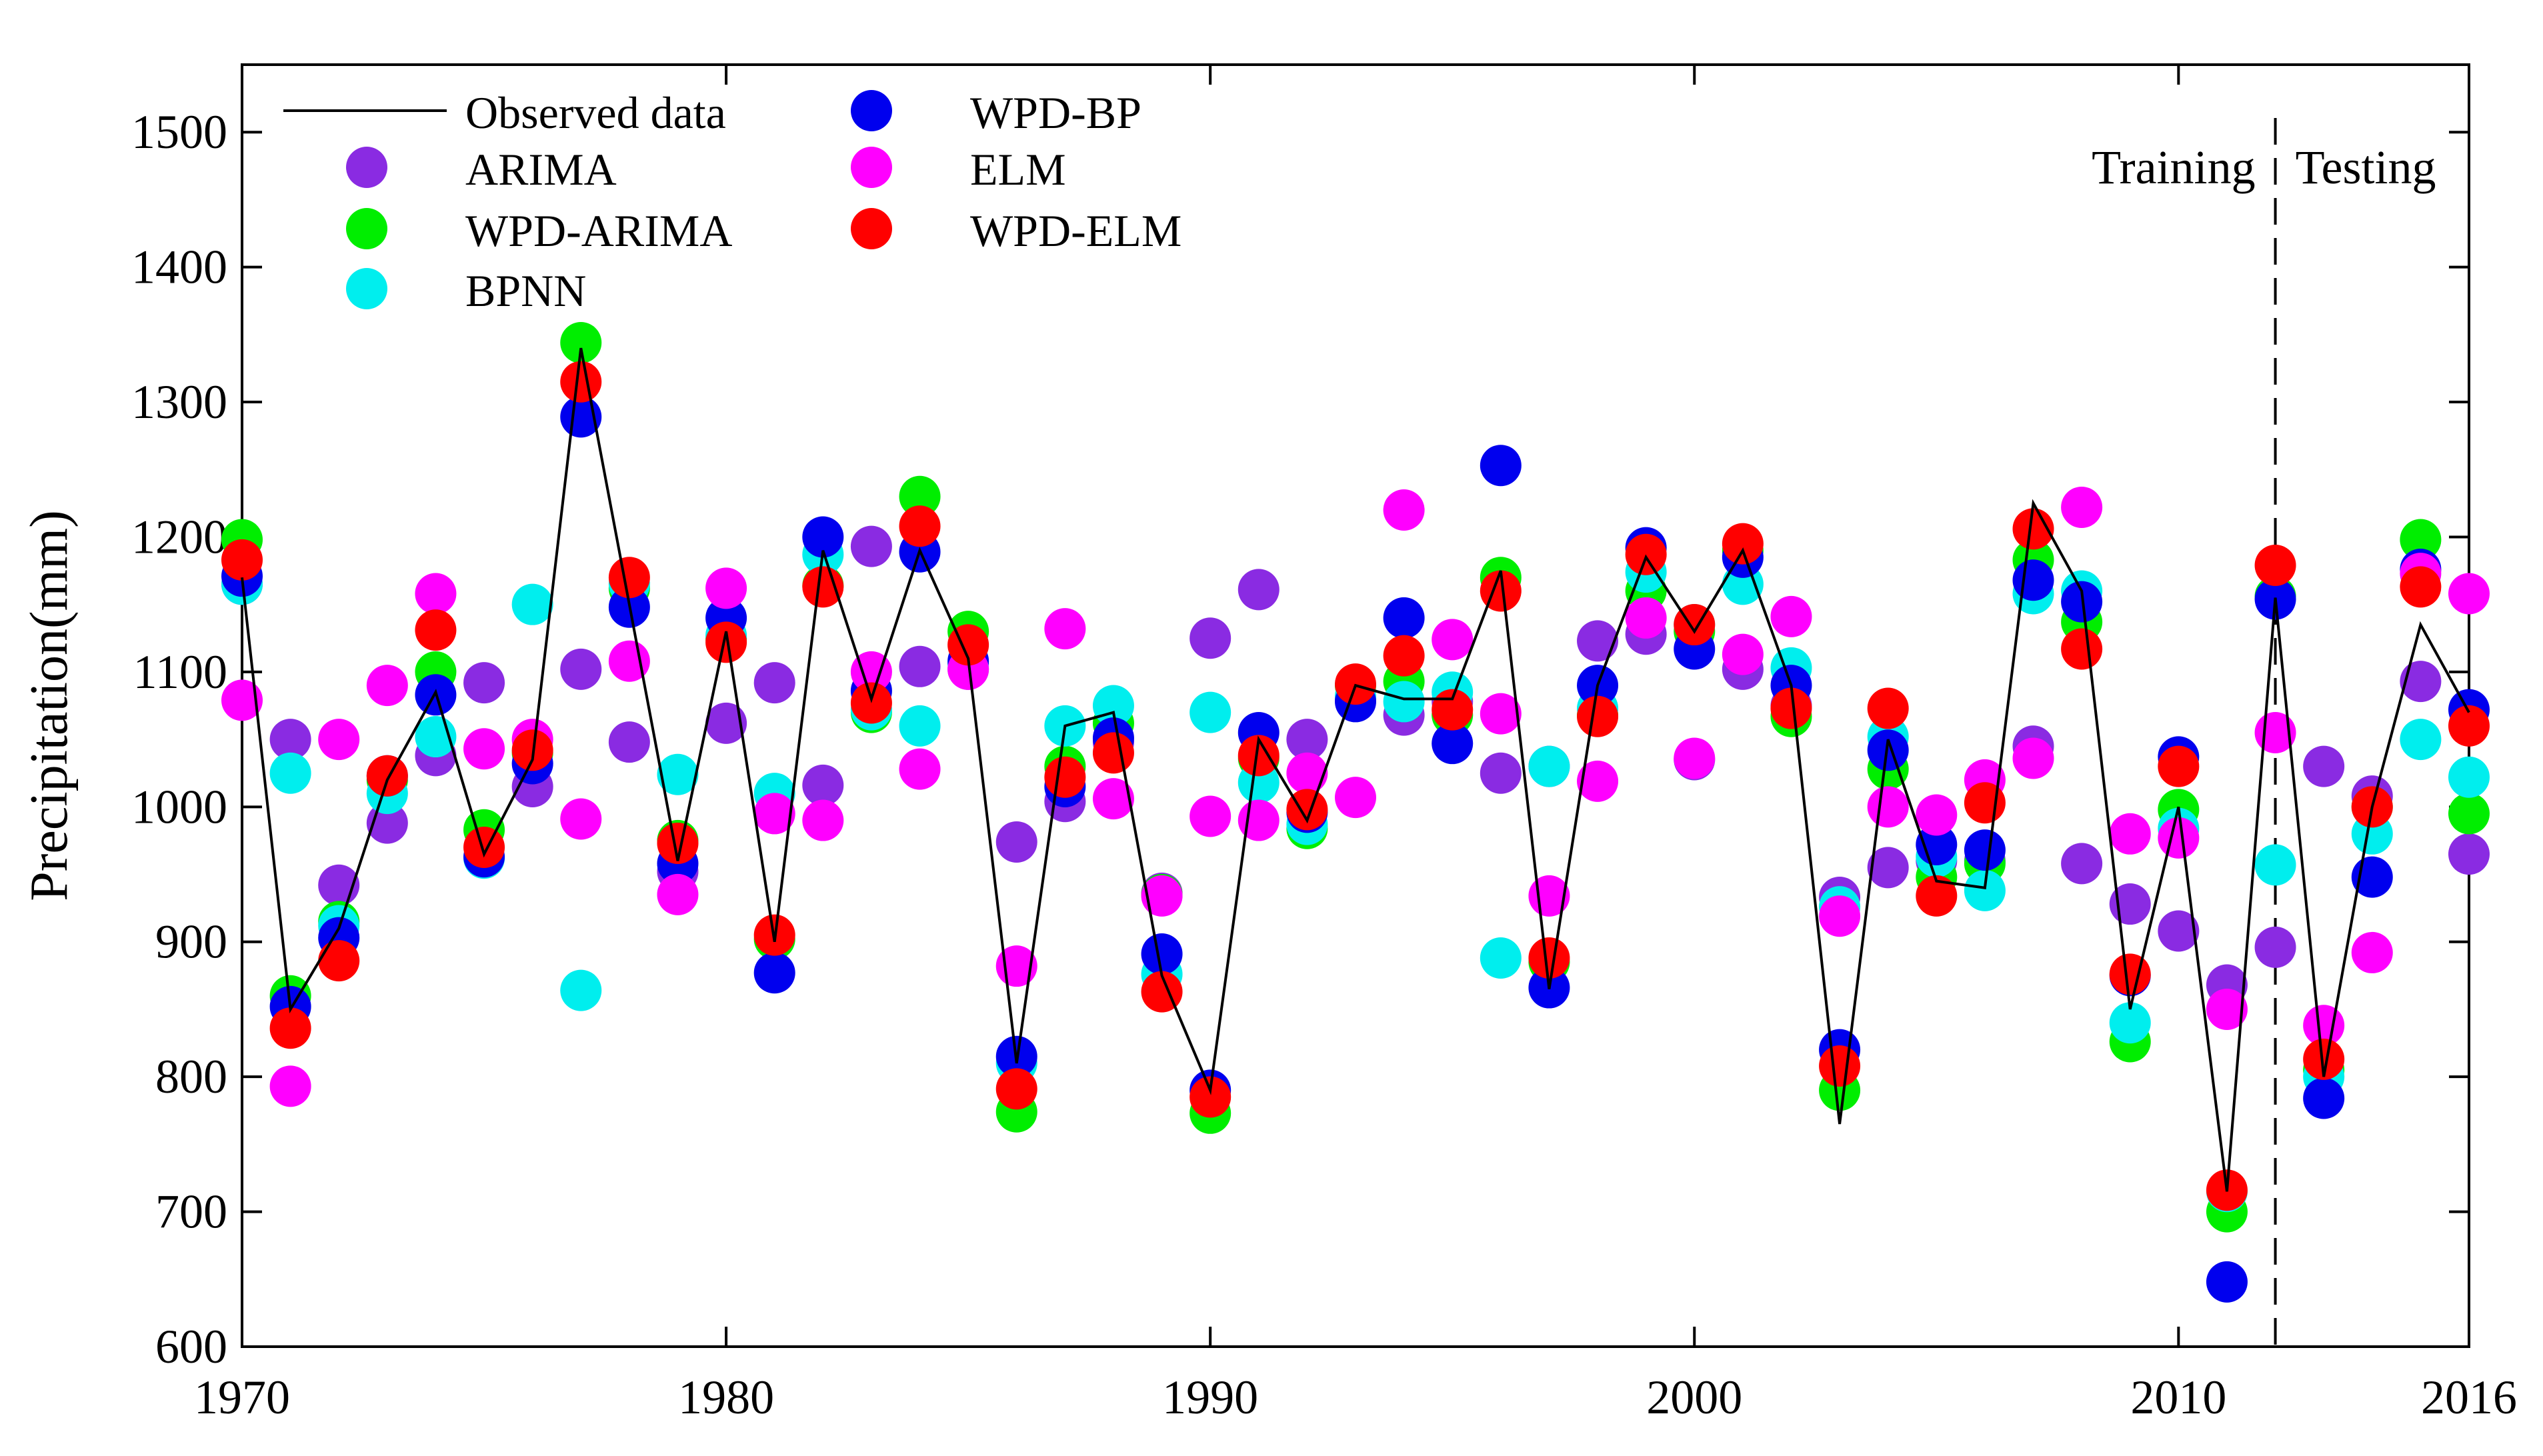 The image size is (2543, 1456). What do you see at coordinates (2130, 1023) in the screenshot?
I see `point-bpnn-2009` at bounding box center [2130, 1023].